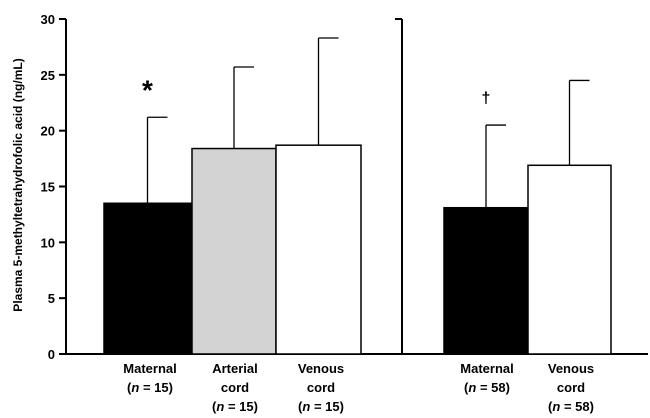 The width and height of the screenshot is (650, 418). What do you see at coordinates (147, 89) in the screenshot?
I see `significance-asterisk: *` at bounding box center [147, 89].